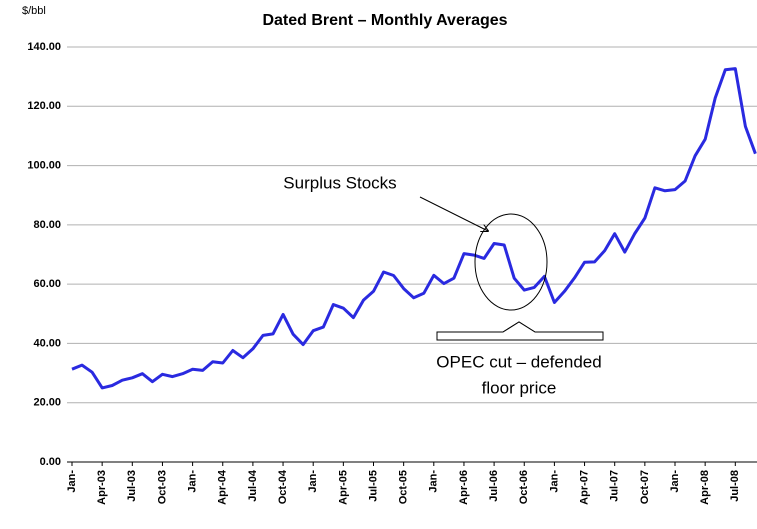 Image resolution: width=757 pixels, height=529 pixels. What do you see at coordinates (518, 361) in the screenshot?
I see `annotation: OPEC cut – defended` at bounding box center [518, 361].